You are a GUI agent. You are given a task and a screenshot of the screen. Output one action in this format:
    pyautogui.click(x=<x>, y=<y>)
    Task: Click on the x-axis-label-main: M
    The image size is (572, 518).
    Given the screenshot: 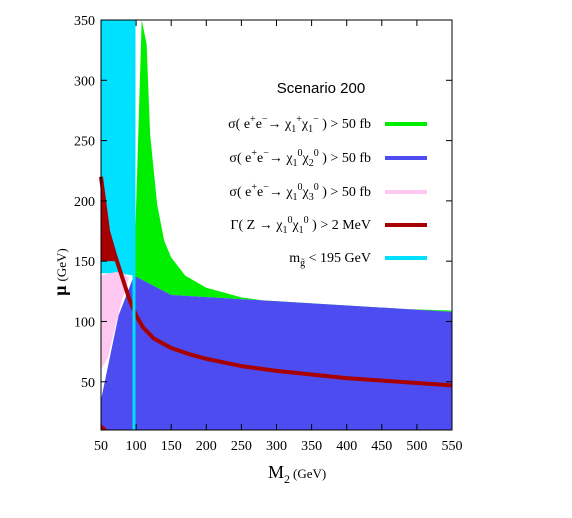 What is the action you would take?
    pyautogui.click(x=276, y=472)
    